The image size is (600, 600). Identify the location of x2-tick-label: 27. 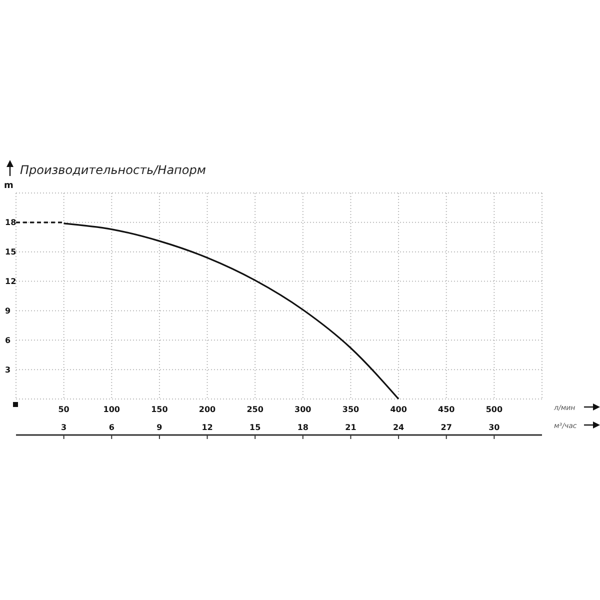
(446, 427).